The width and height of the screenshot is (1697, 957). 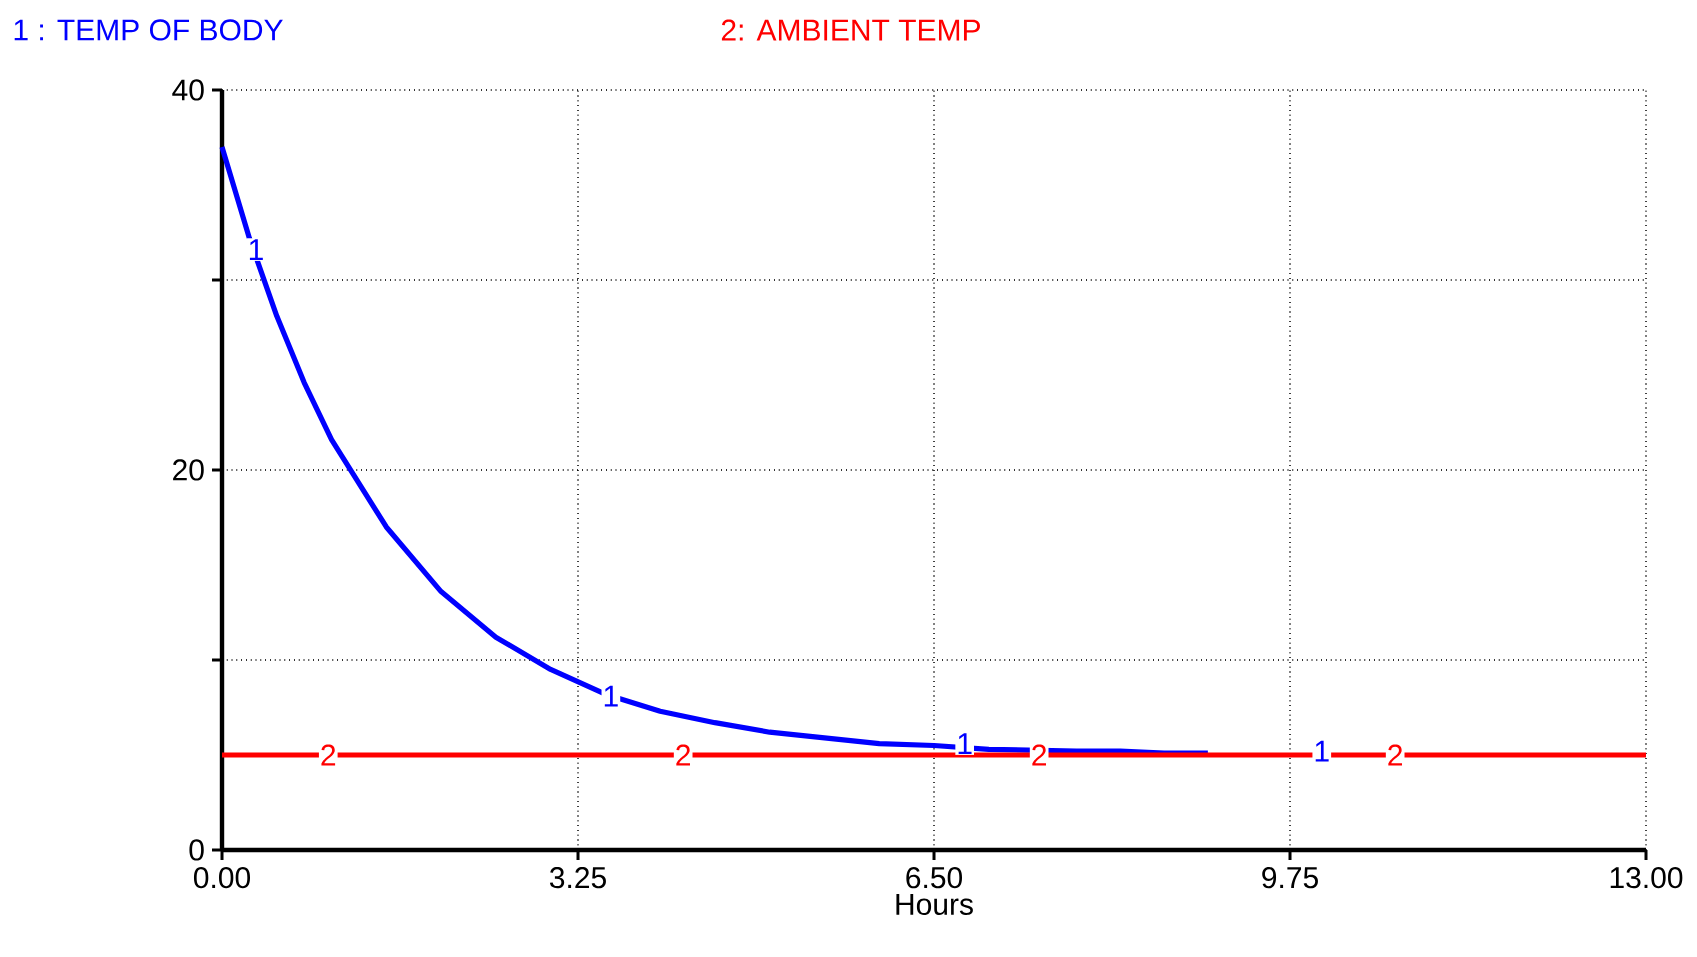 What do you see at coordinates (577, 878) in the screenshot?
I see `x-tick-label: 3.25` at bounding box center [577, 878].